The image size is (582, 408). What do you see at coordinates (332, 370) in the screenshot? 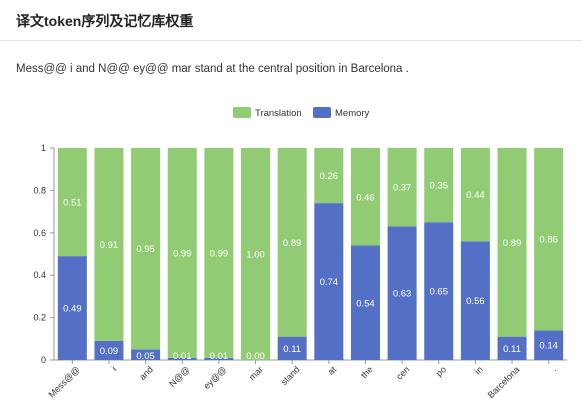
I see `x-tick-label: at` at bounding box center [332, 370].